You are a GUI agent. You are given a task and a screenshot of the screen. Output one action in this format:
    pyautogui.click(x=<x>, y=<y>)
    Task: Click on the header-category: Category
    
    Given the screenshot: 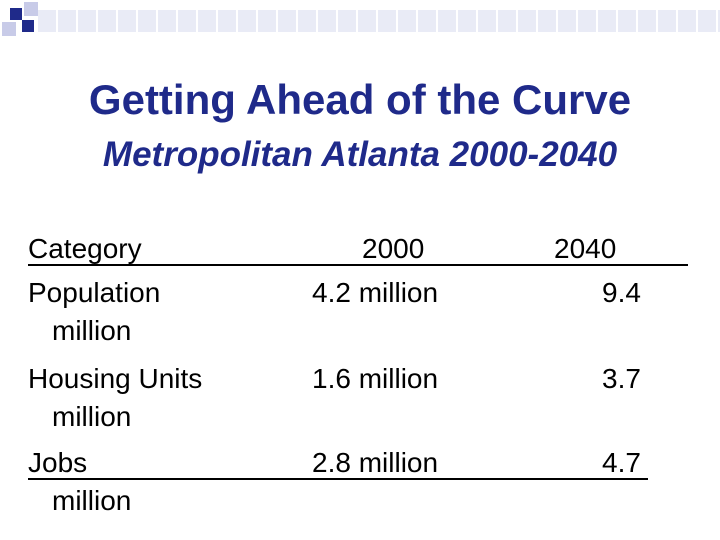 What is the action you would take?
    pyautogui.click(x=85, y=248)
    